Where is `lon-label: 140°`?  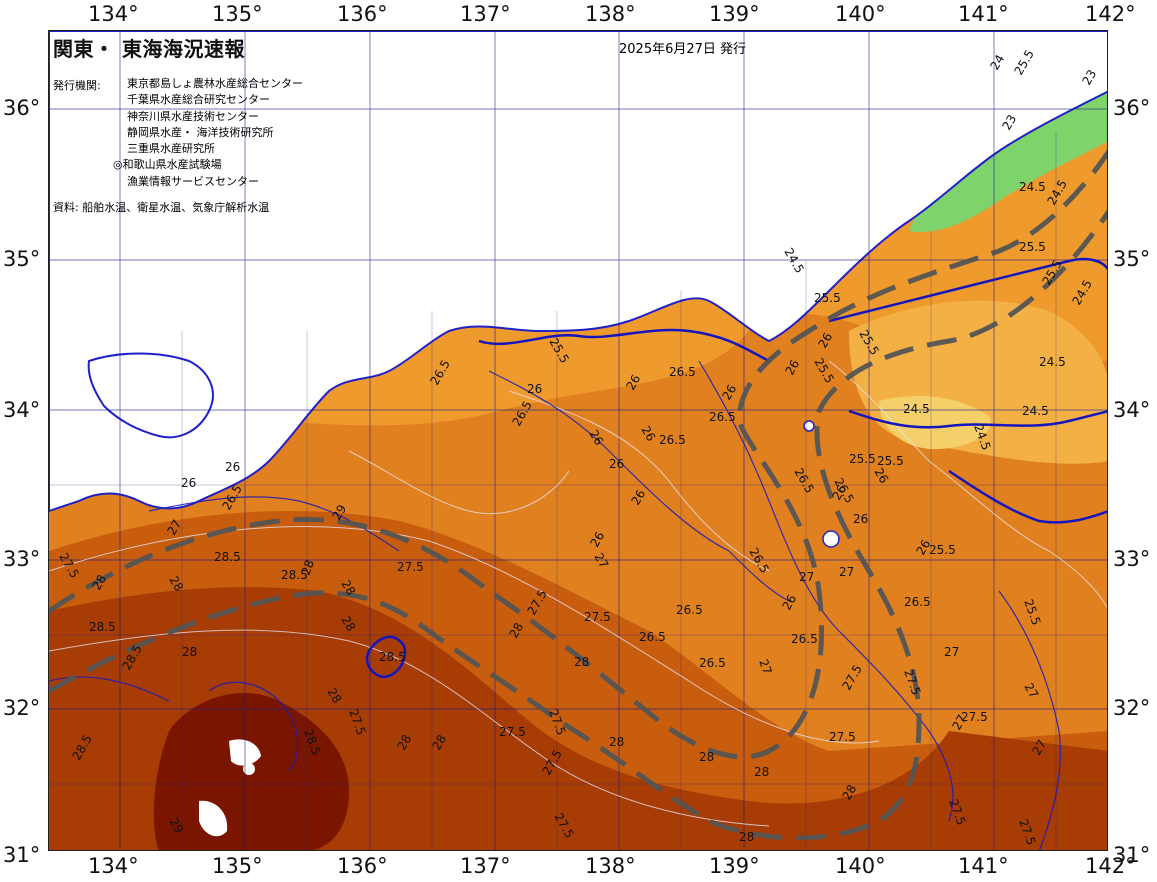 lon-label: 140° is located at coordinates (860, 866).